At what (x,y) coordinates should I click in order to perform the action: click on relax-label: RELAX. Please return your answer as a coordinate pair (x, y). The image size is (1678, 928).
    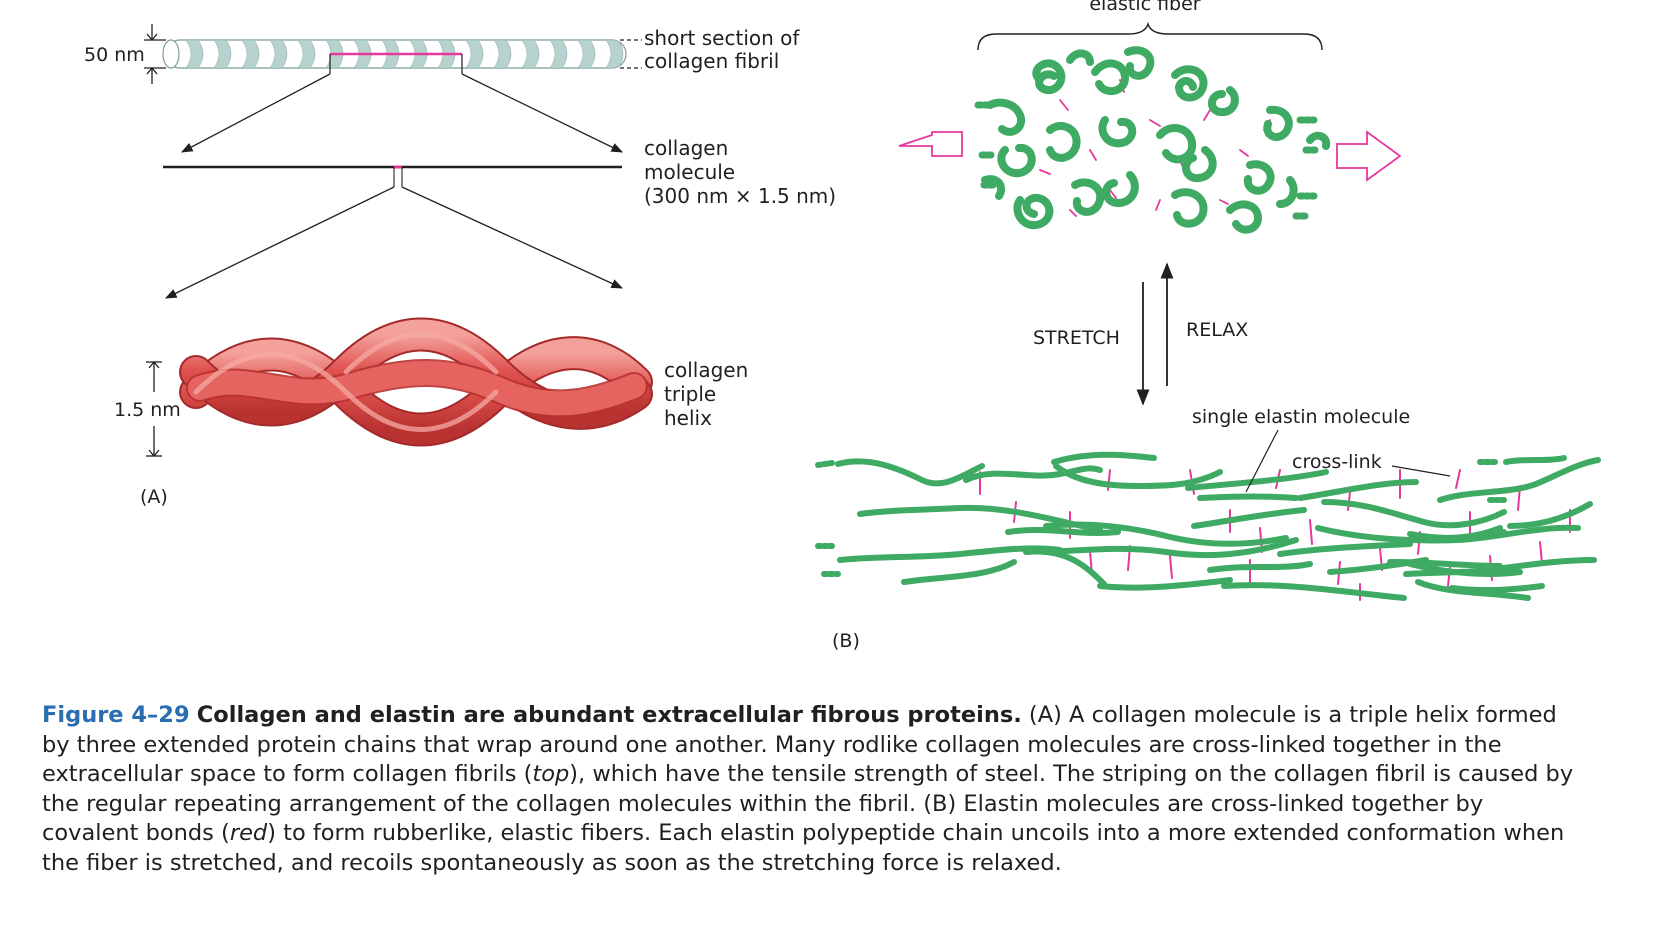
    Looking at the image, I should click on (1217, 330).